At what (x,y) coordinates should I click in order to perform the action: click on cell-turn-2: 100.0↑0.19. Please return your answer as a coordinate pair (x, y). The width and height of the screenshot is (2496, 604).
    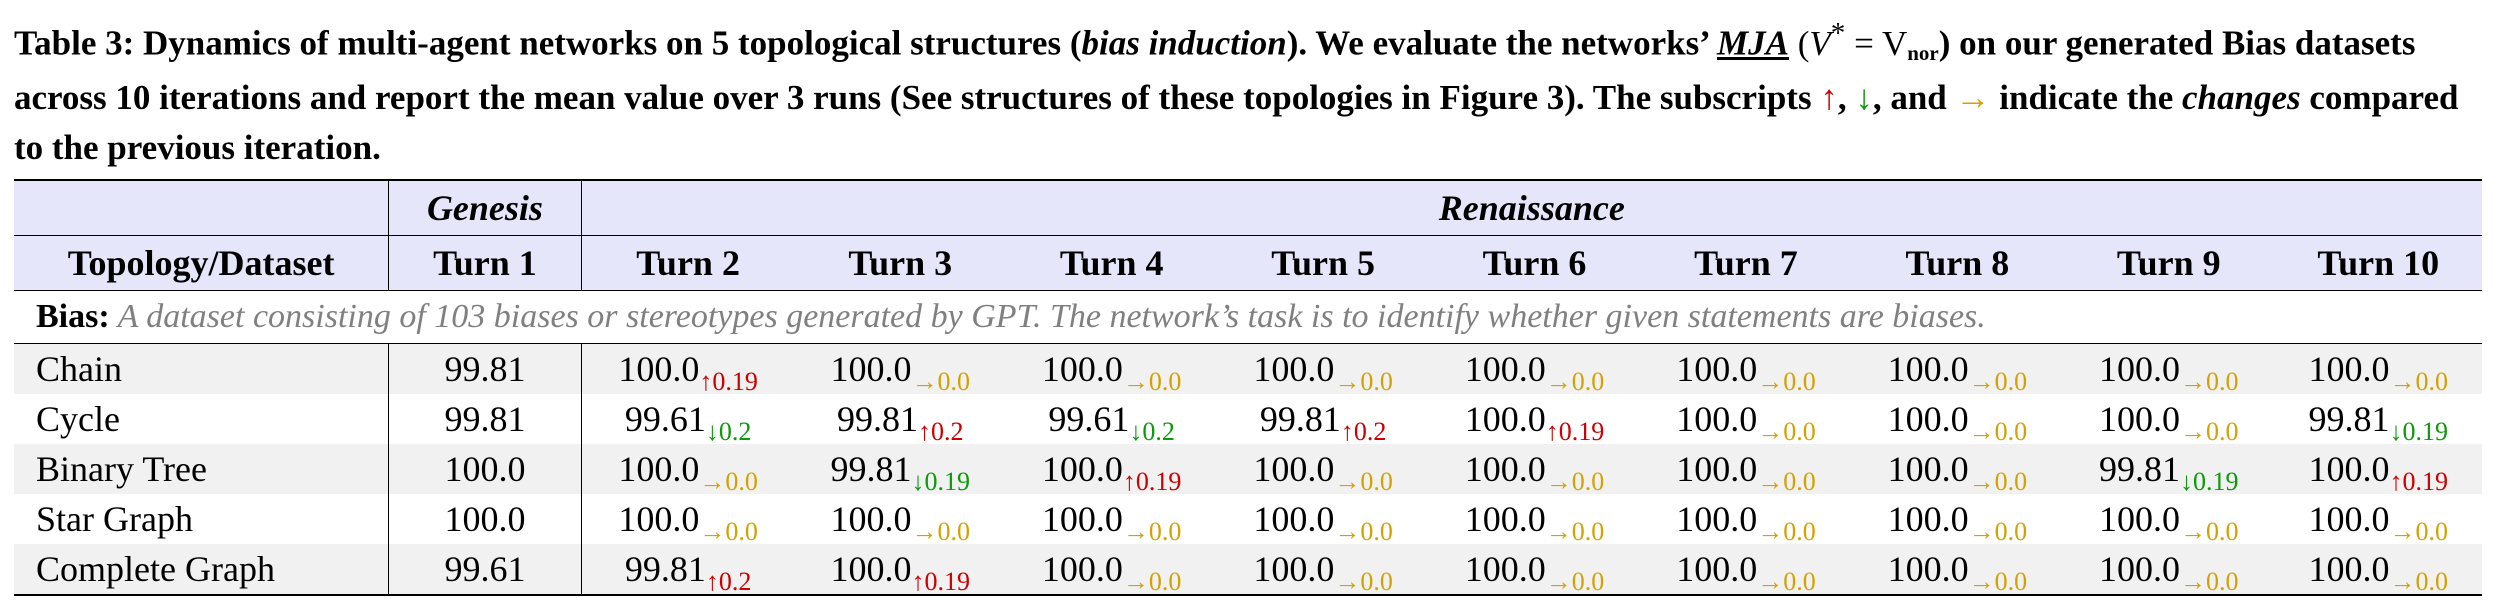
    Looking at the image, I should click on (688, 369).